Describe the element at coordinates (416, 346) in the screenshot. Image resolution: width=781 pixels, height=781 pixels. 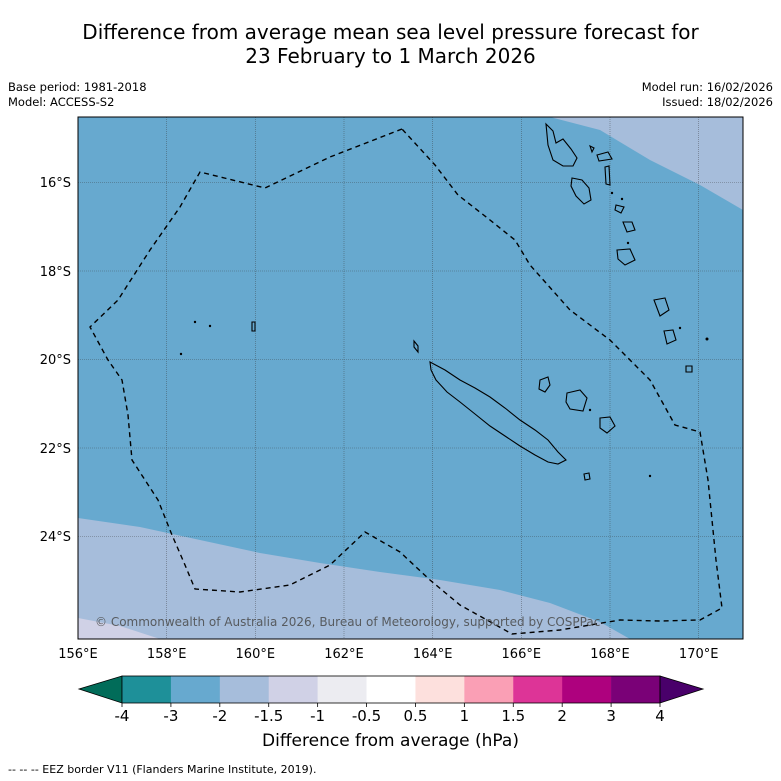
I see `belep-islands-coast` at that location.